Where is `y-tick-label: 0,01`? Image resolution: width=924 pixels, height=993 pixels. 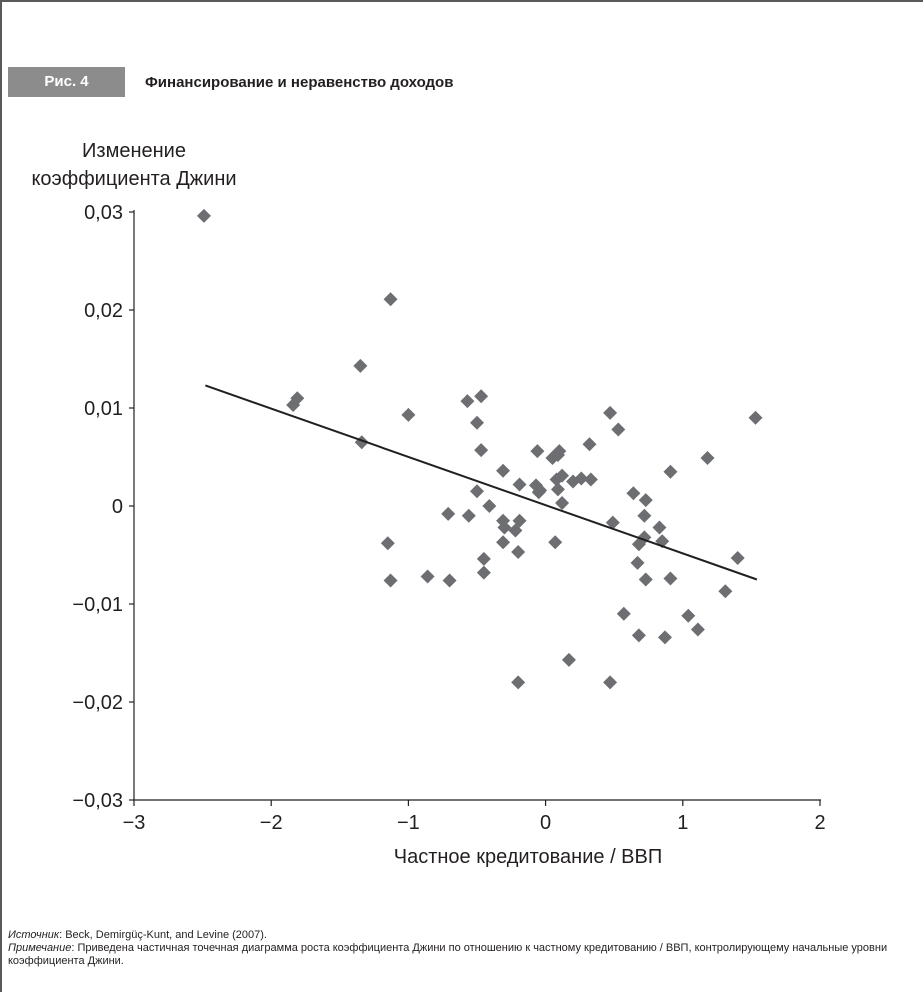 y-tick-label: 0,01 is located at coordinates (103, 409).